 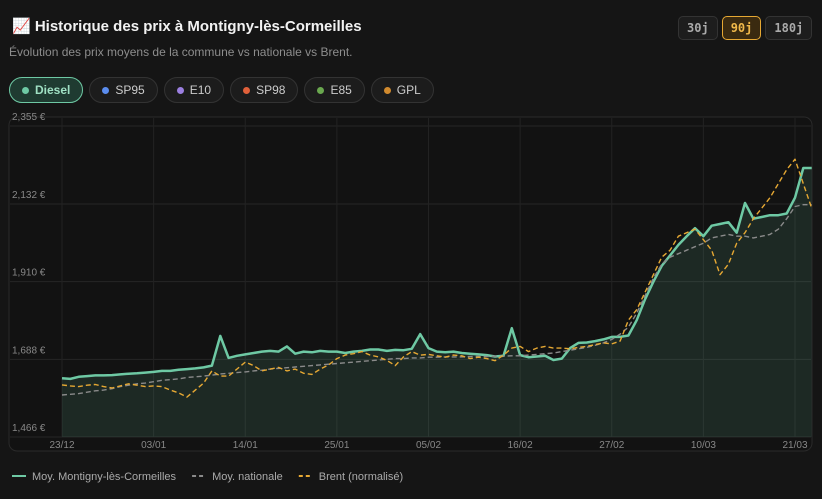 I want to click on x-tick-label: 25/01, so click(x=336, y=445).